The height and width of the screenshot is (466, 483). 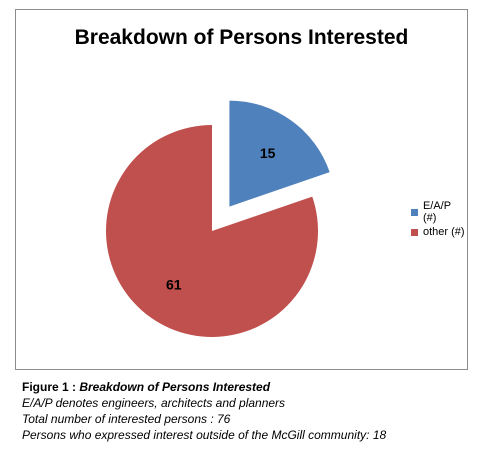 I want to click on caption-line-total: Total number of interested persons : 76, so click(x=126, y=419).